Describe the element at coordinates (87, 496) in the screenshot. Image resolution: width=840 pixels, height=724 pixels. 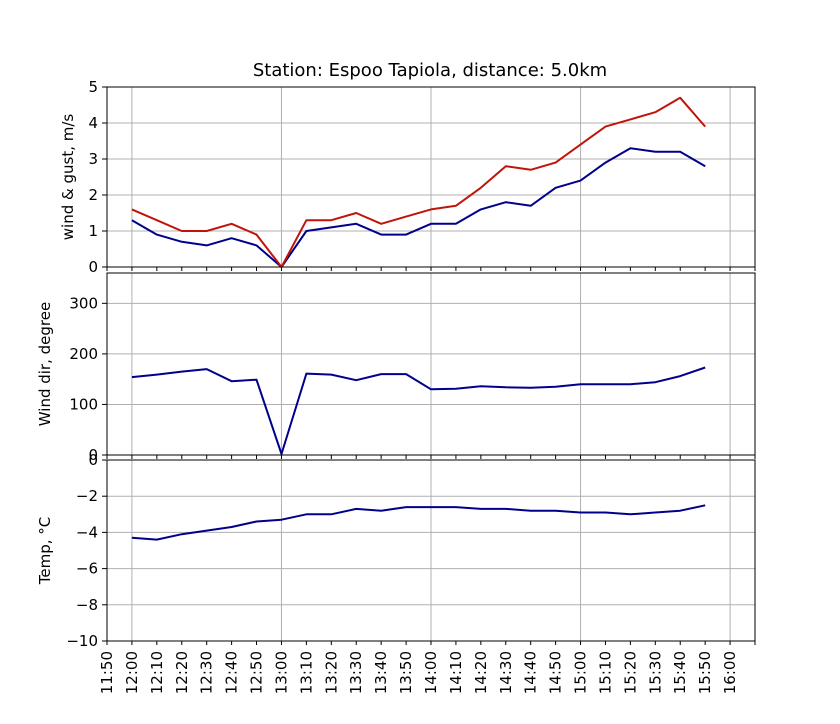
I see `y-tick-label: −2` at that location.